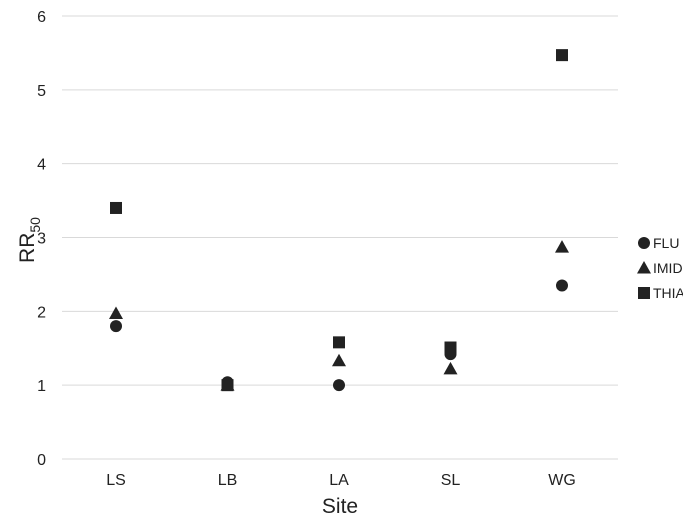  I want to click on legend-label: THIA, so click(668, 293).